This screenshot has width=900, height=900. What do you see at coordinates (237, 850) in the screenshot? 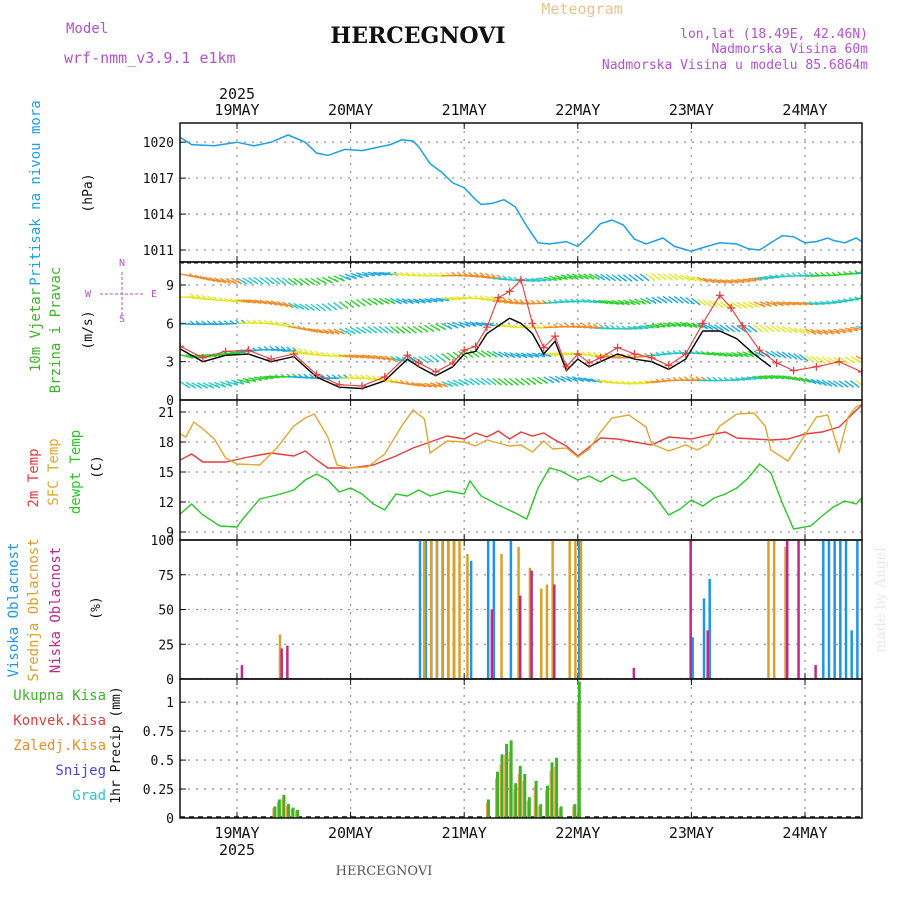
I see `bottom-year-label: 2025` at bounding box center [237, 850].